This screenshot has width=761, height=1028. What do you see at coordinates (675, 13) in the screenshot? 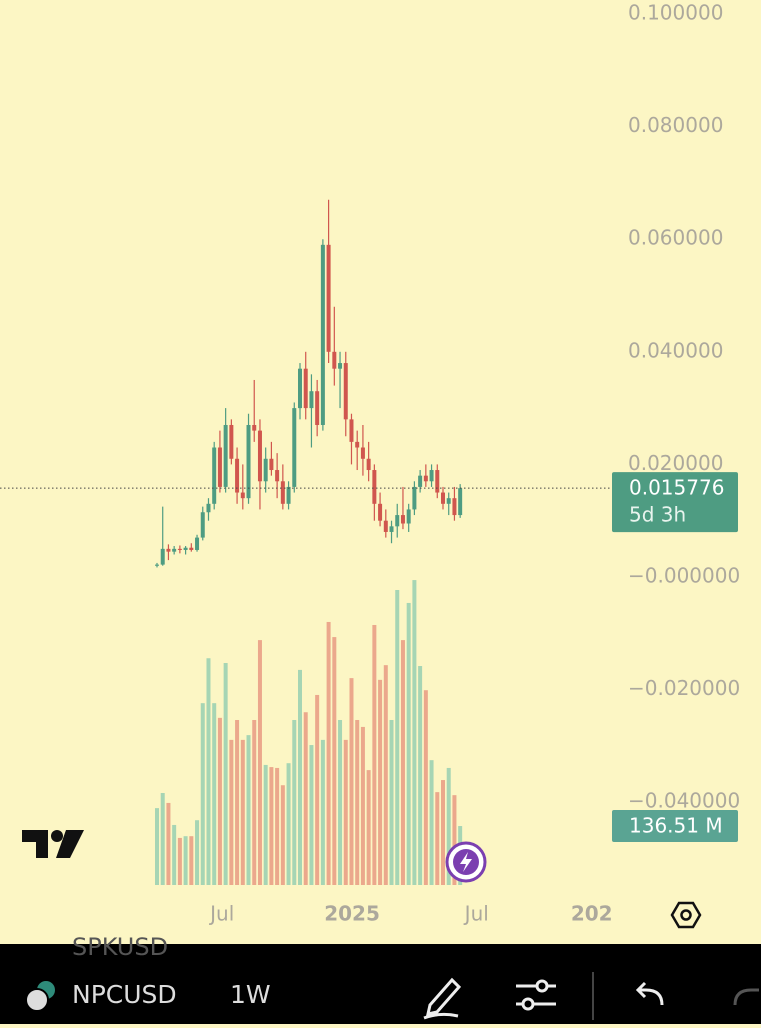
I see `y-tick-label: 0.100000` at bounding box center [675, 13].